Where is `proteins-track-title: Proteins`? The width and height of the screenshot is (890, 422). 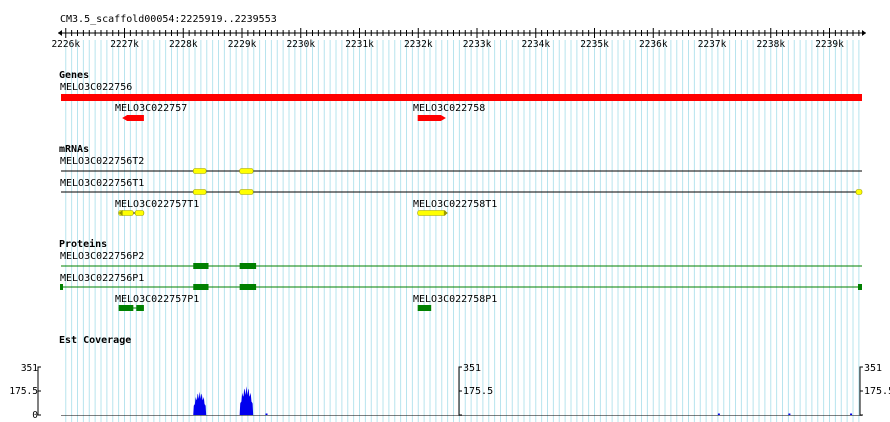
proteins-track-title: Proteins is located at coordinates (83, 244).